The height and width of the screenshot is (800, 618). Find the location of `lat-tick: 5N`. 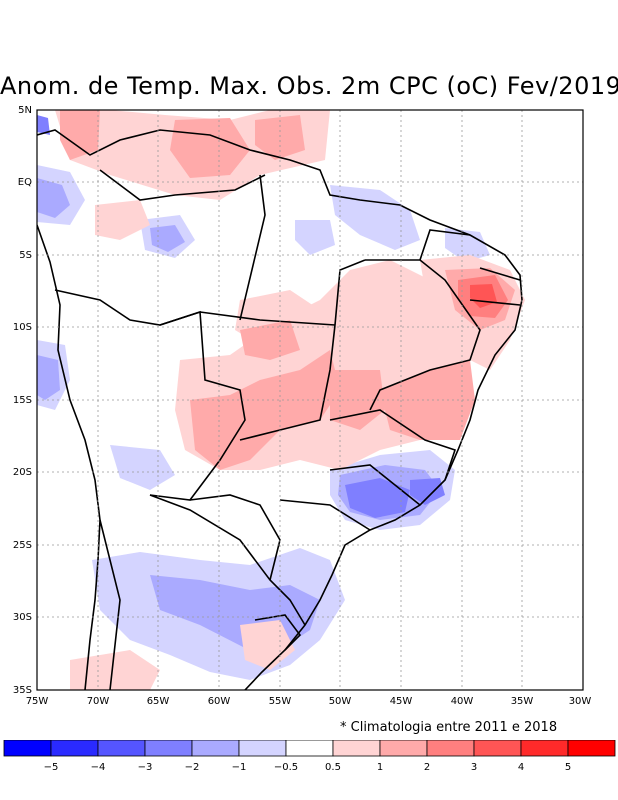

lat-tick: 5N is located at coordinates (25, 110).